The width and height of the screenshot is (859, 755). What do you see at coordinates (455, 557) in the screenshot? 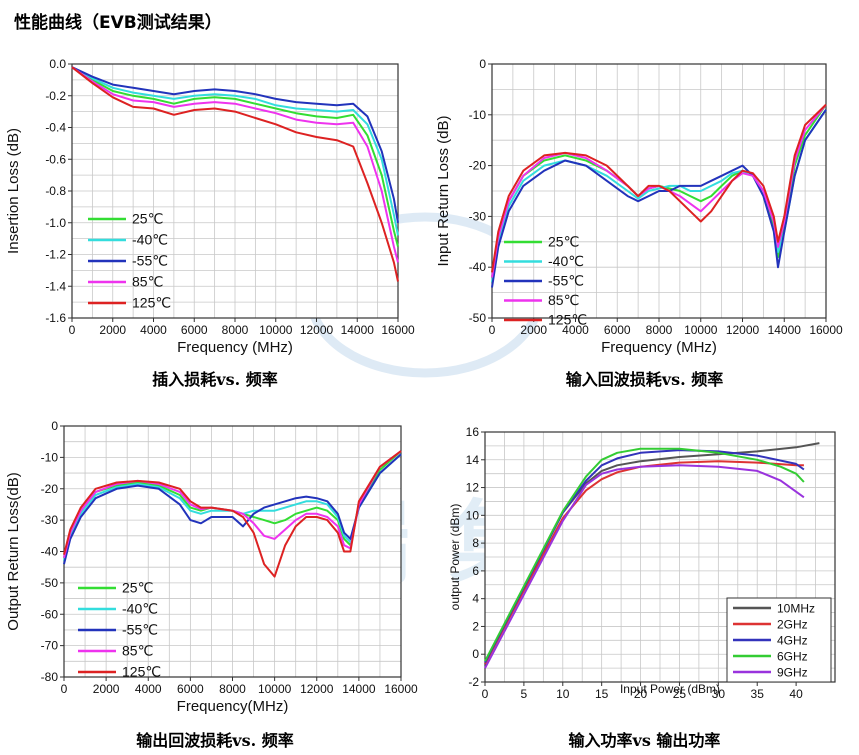
I see `y-axis-label: output Power (dBm)` at bounding box center [455, 557].